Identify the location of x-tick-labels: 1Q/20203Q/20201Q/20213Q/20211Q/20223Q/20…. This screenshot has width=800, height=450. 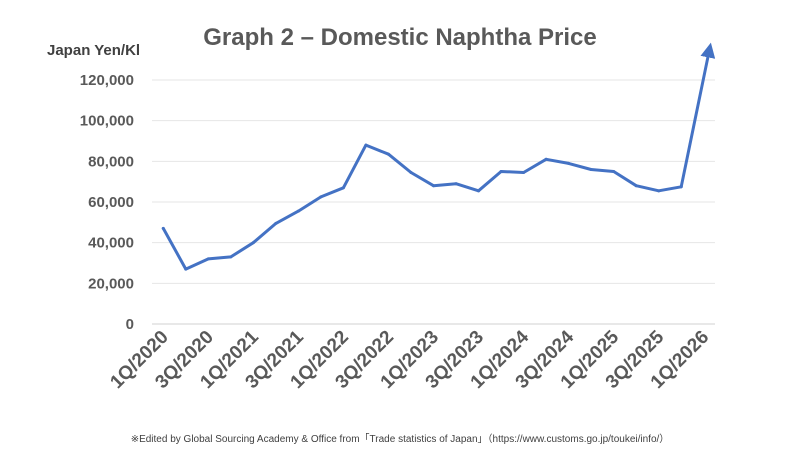
(409, 359).